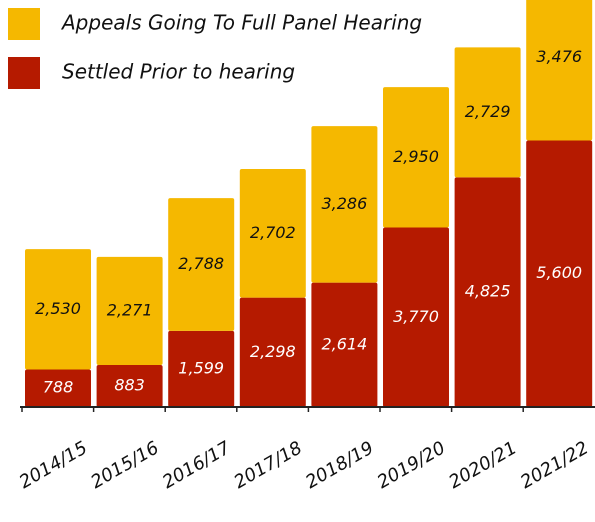 Image resolution: width=595 pixels, height=522 pixels. Describe the element at coordinates (241, 23) in the screenshot. I see `legend-label: Appeals Going To Full Panel Hearing` at that location.